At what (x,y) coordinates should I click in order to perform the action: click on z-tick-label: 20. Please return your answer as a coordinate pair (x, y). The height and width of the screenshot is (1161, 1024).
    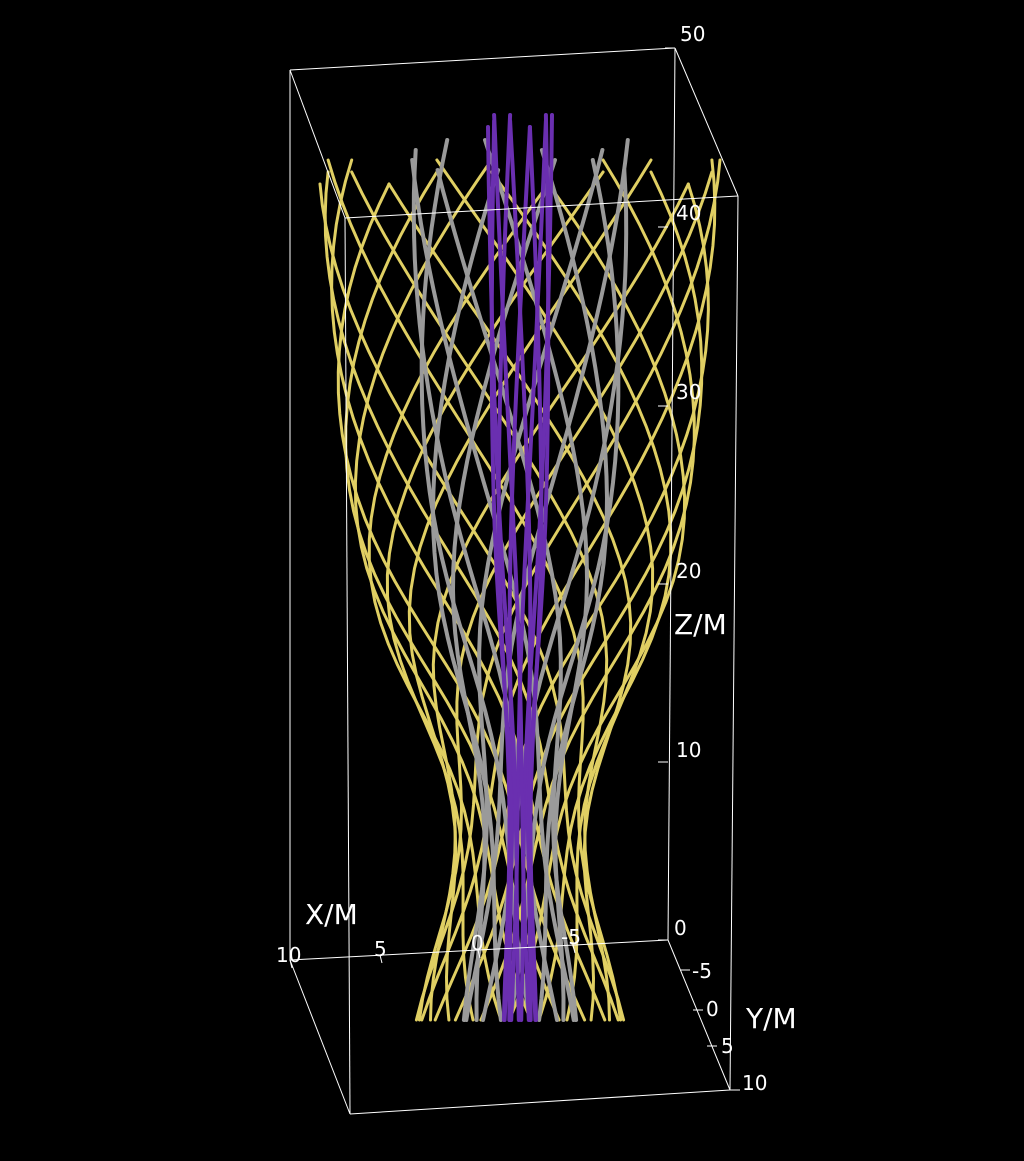
    Looking at the image, I should click on (688, 571).